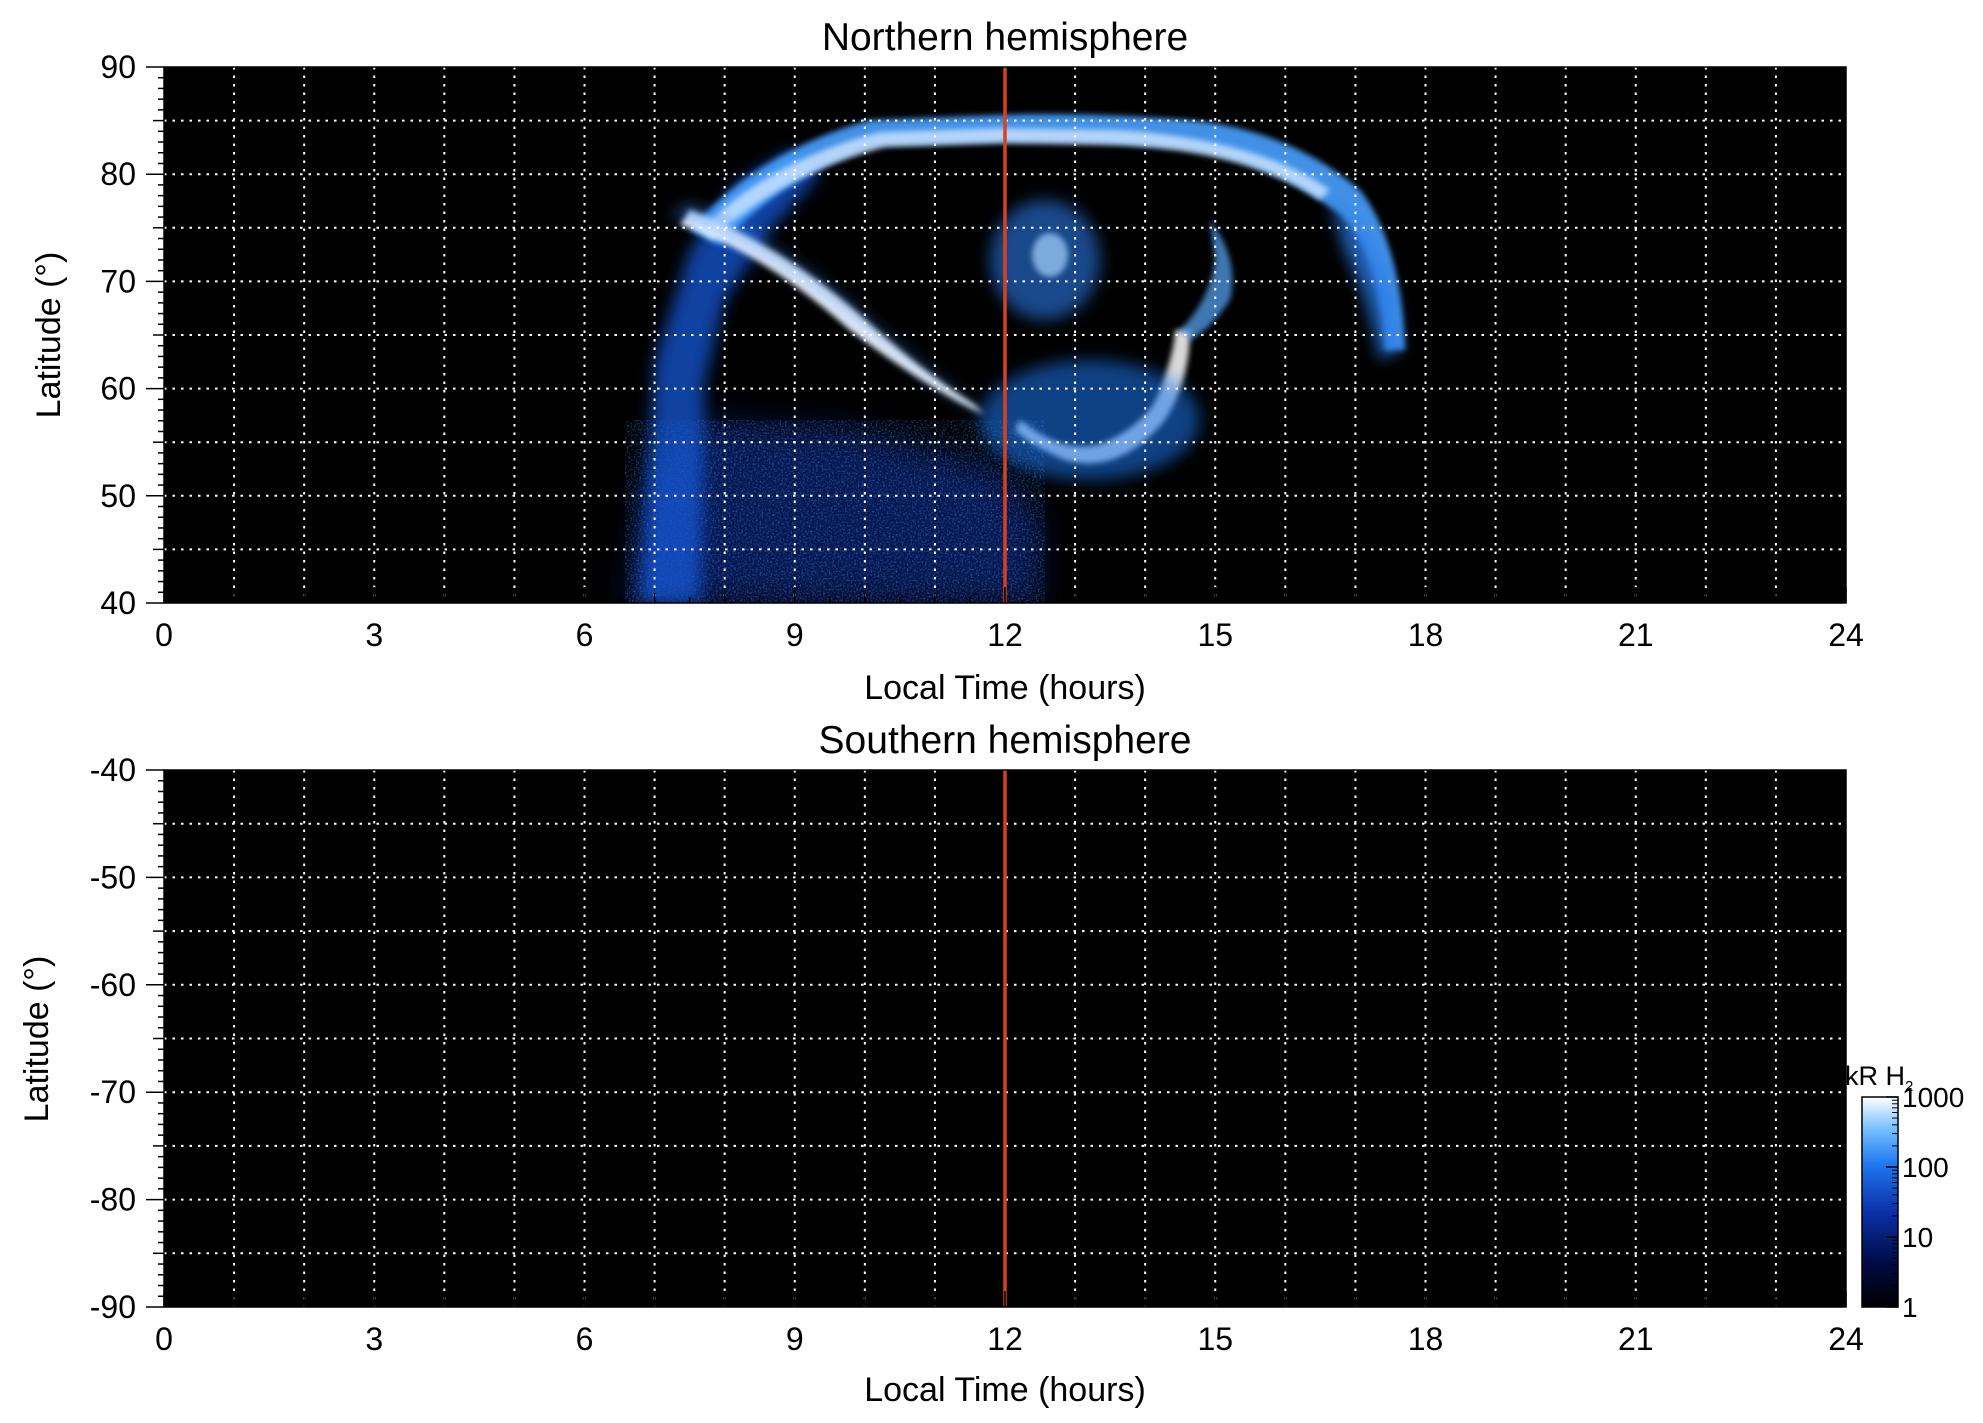 The width and height of the screenshot is (1983, 1423). Describe the element at coordinates (49, 335) in the screenshot. I see `northern-y-axis-label: Latitude (°)` at that location.